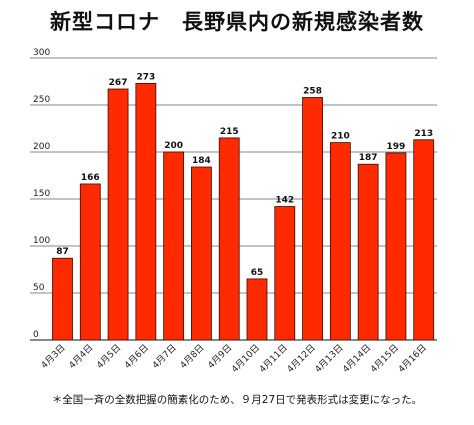 This screenshot has width=474, height=425. What do you see at coordinates (312, 219) in the screenshot?
I see `bar-4月12日` at bounding box center [312, 219].